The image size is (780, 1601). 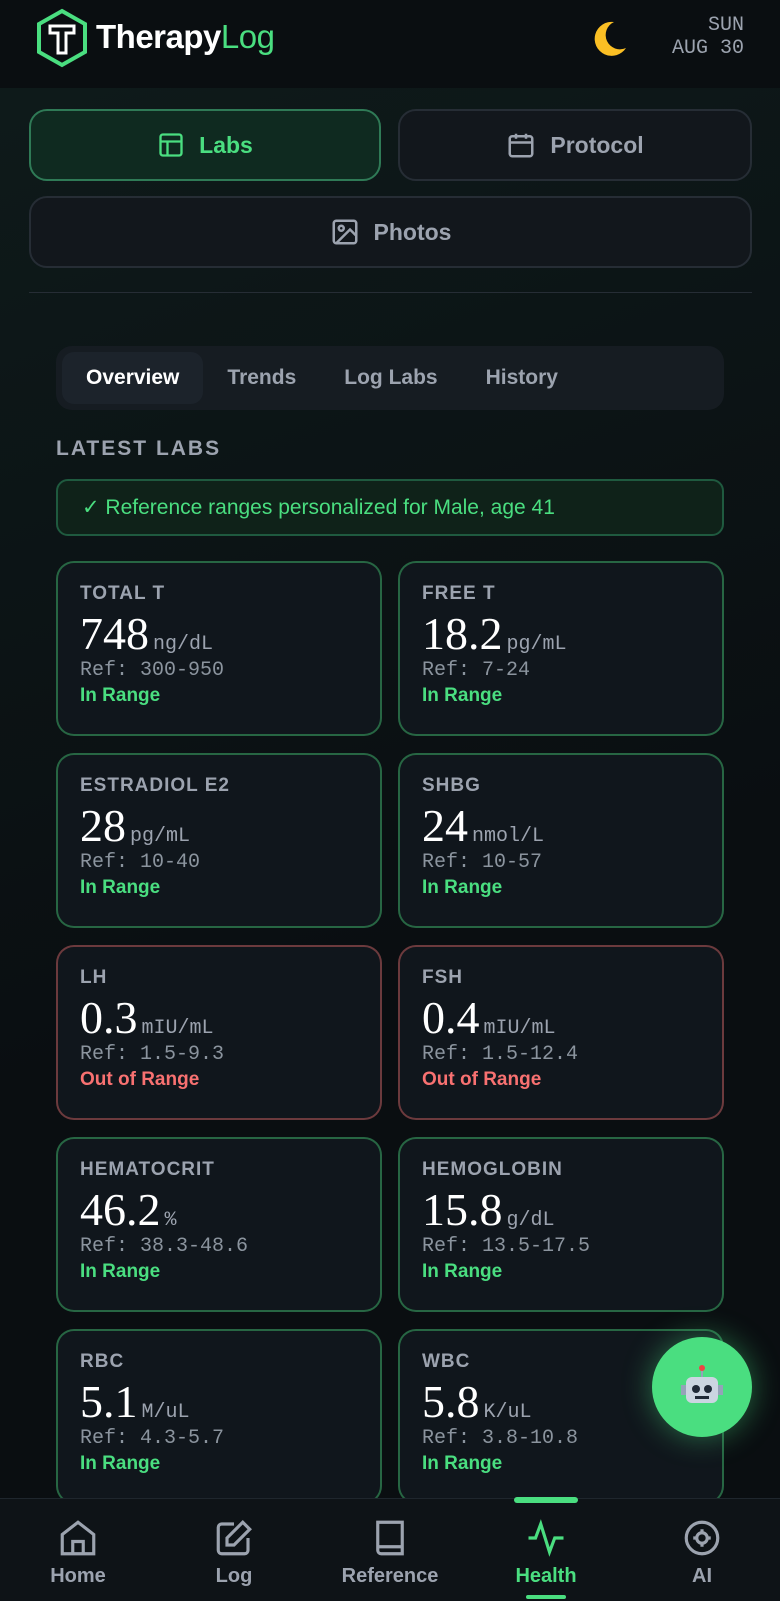 I want to click on robot-icon, so click(x=702, y=1384).